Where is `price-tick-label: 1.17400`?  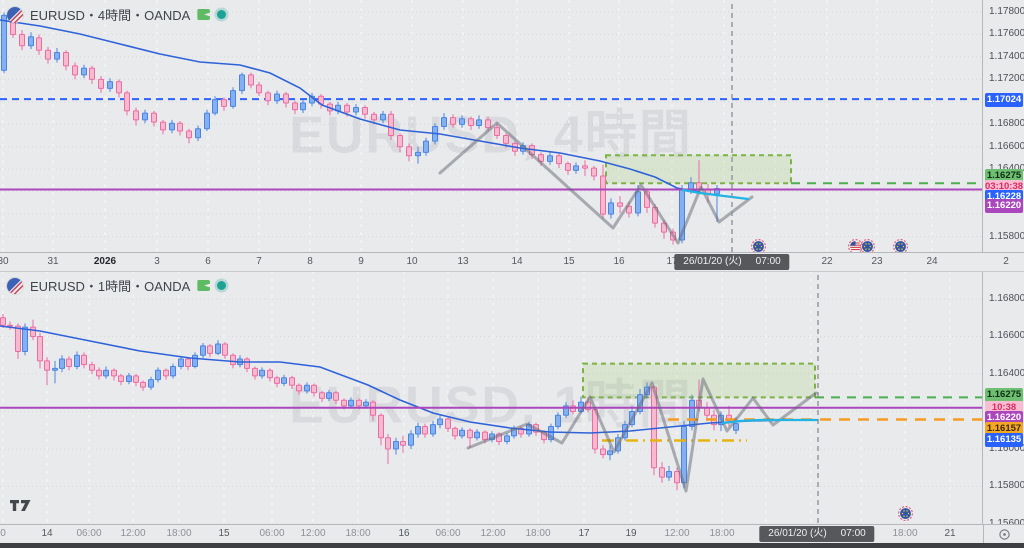 price-tick-label: 1.17400 is located at coordinates (1006, 56).